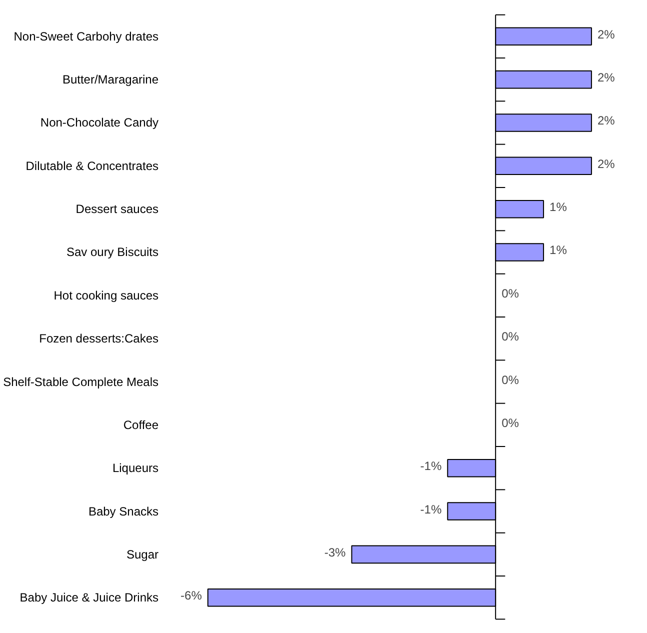 The height and width of the screenshot is (633, 647). What do you see at coordinates (86, 36) in the screenshot?
I see `y-tick-label: Non-Sweet Carbohy drates` at bounding box center [86, 36].